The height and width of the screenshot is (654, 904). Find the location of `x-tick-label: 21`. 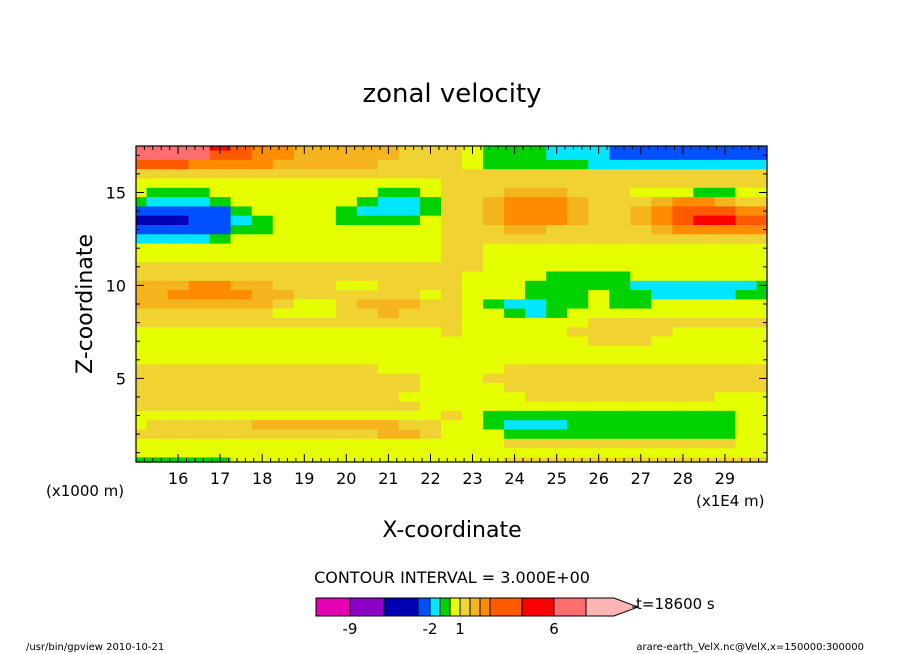

x-tick-label: 21 is located at coordinates (388, 478).